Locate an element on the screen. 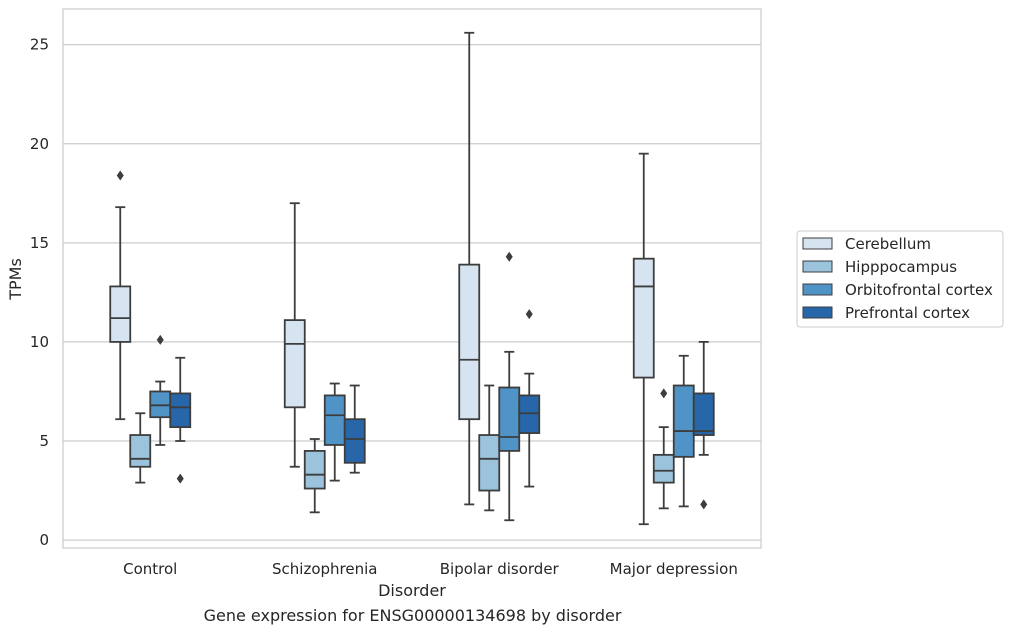 Image resolution: width=1013 pixels, height=634 pixels. y-axis-label: TPMs is located at coordinates (15, 279).